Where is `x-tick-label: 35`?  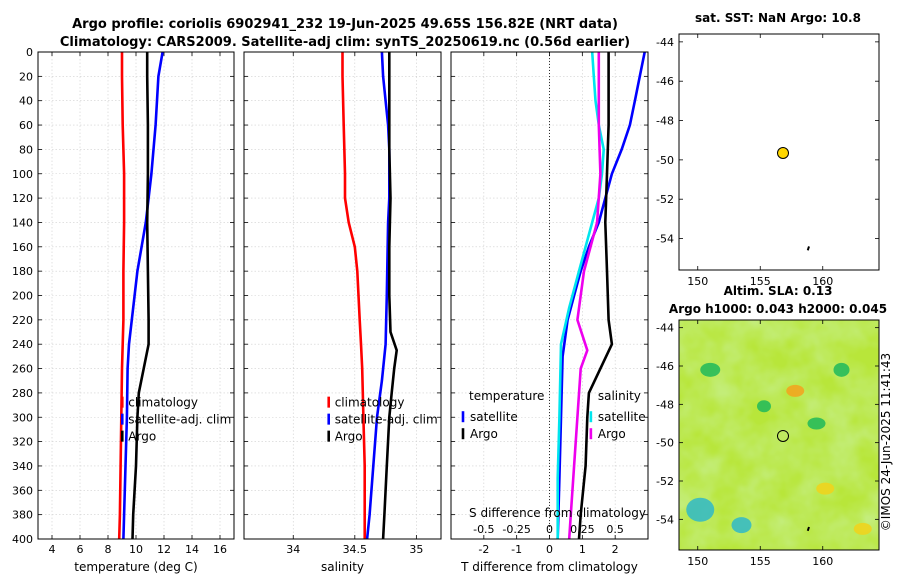
x-tick-label: 35 is located at coordinates (416, 549).